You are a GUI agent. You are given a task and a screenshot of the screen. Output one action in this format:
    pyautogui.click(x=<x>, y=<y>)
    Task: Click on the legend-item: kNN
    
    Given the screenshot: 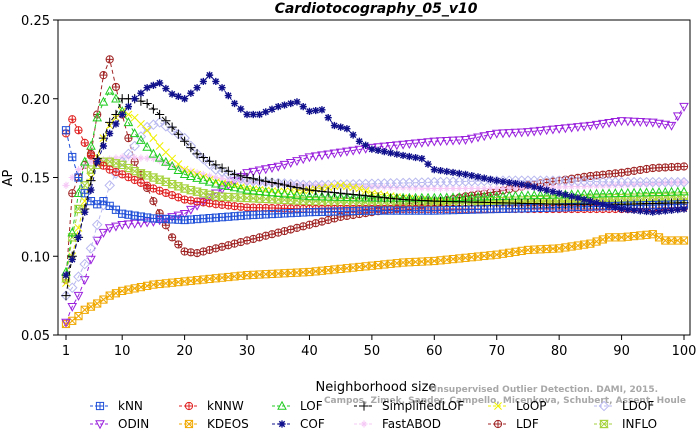 What is the action you would take?
    pyautogui.click(x=116, y=406)
    